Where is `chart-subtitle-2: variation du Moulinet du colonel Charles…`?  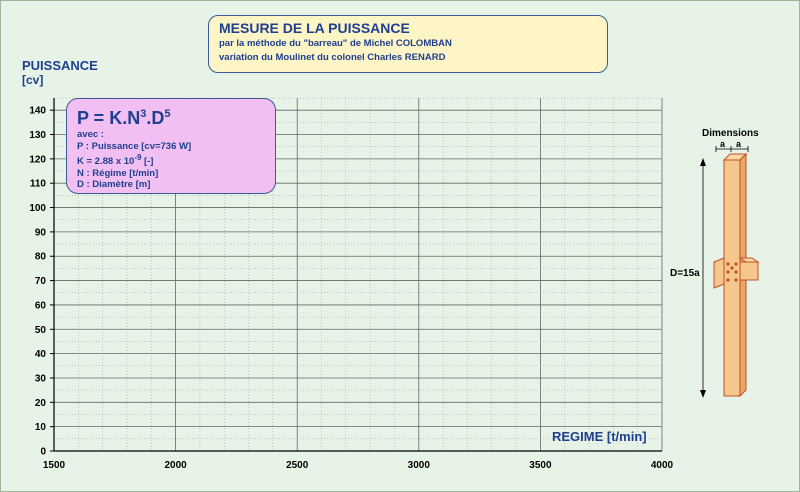 chart-subtitle-2: variation du Moulinet du colonel Charles… is located at coordinates (332, 57).